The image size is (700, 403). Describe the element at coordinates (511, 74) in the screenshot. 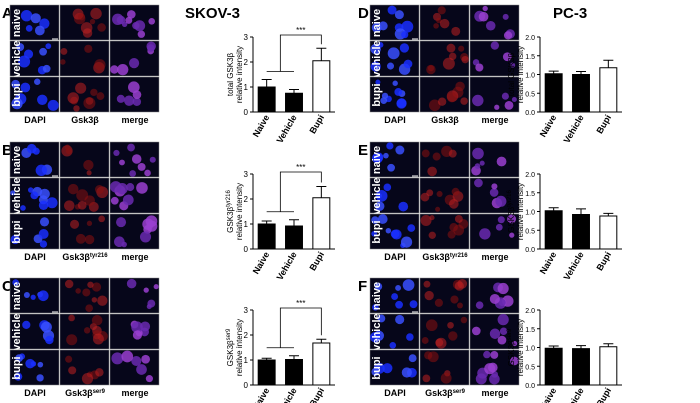

I see `y-axis-label: total GSK3β` at that location.